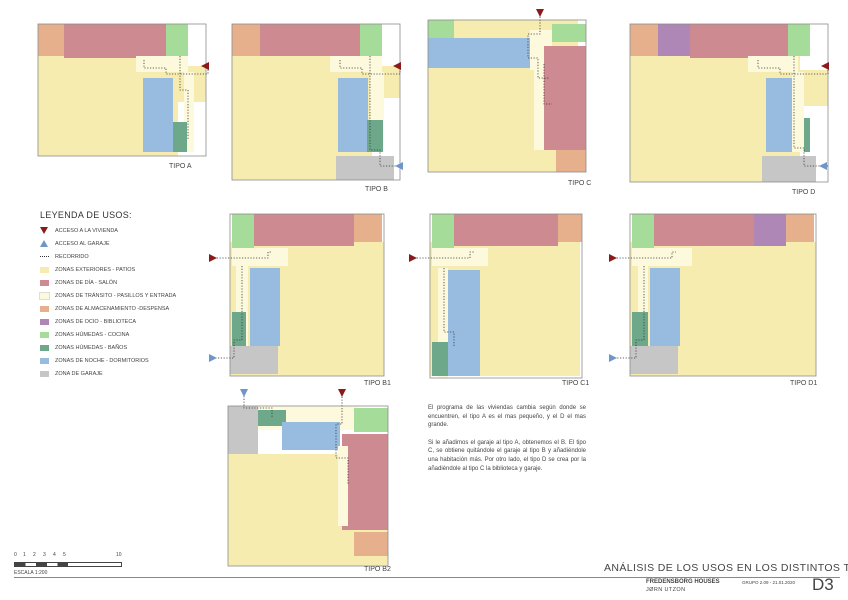 The width and height of the screenshot is (848, 600). I want to click on legend-label: ZONAS DE TRÁNSITO - PASILLOS Y ENTRADA, so click(116, 295).